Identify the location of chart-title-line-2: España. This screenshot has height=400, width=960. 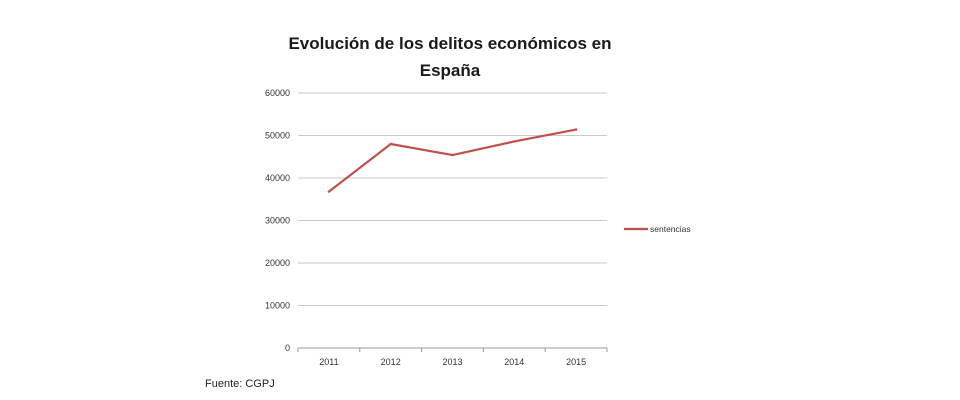
(450, 70).